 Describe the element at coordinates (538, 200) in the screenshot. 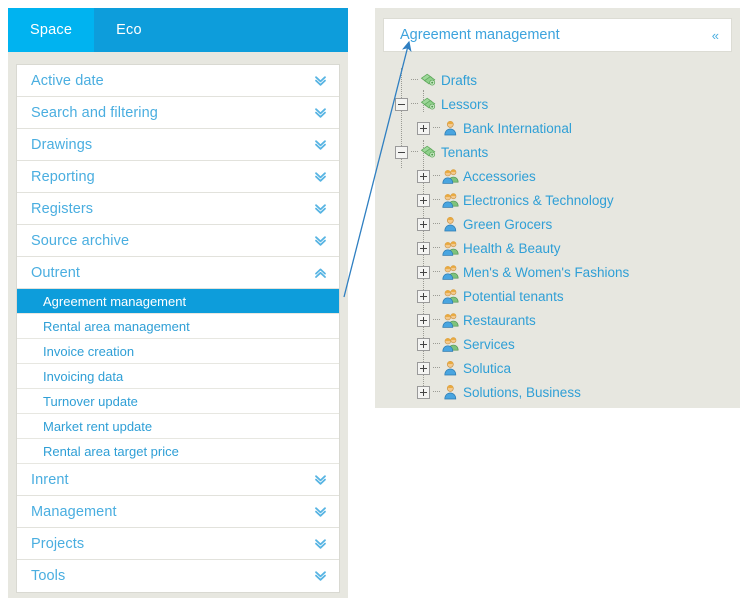

I see `tree-node-label: Electronics & Technology` at that location.